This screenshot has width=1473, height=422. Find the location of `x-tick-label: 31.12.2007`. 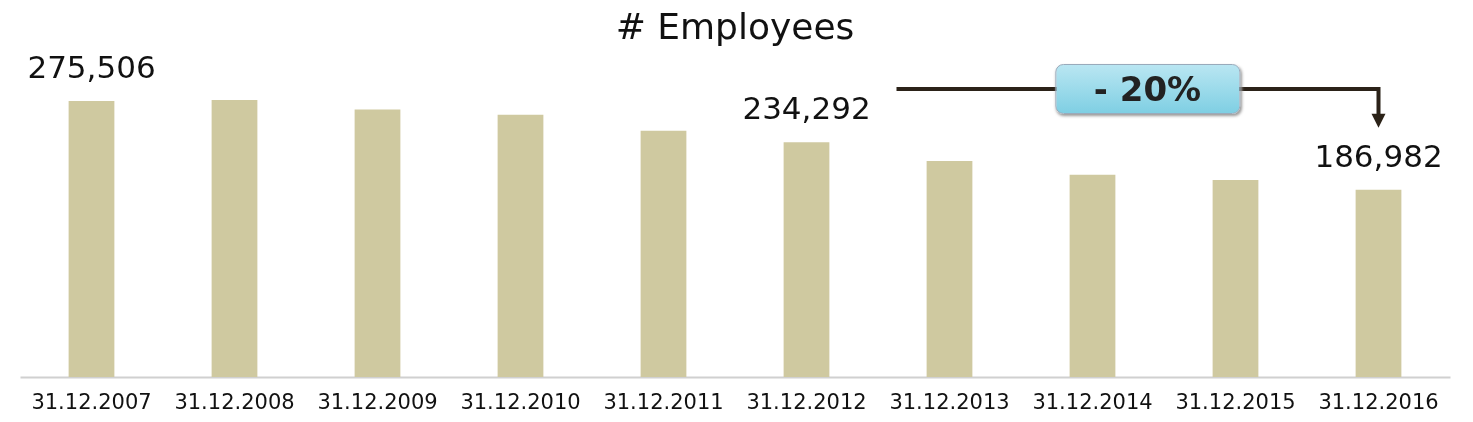

x-tick-label: 31.12.2007 is located at coordinates (91, 401).